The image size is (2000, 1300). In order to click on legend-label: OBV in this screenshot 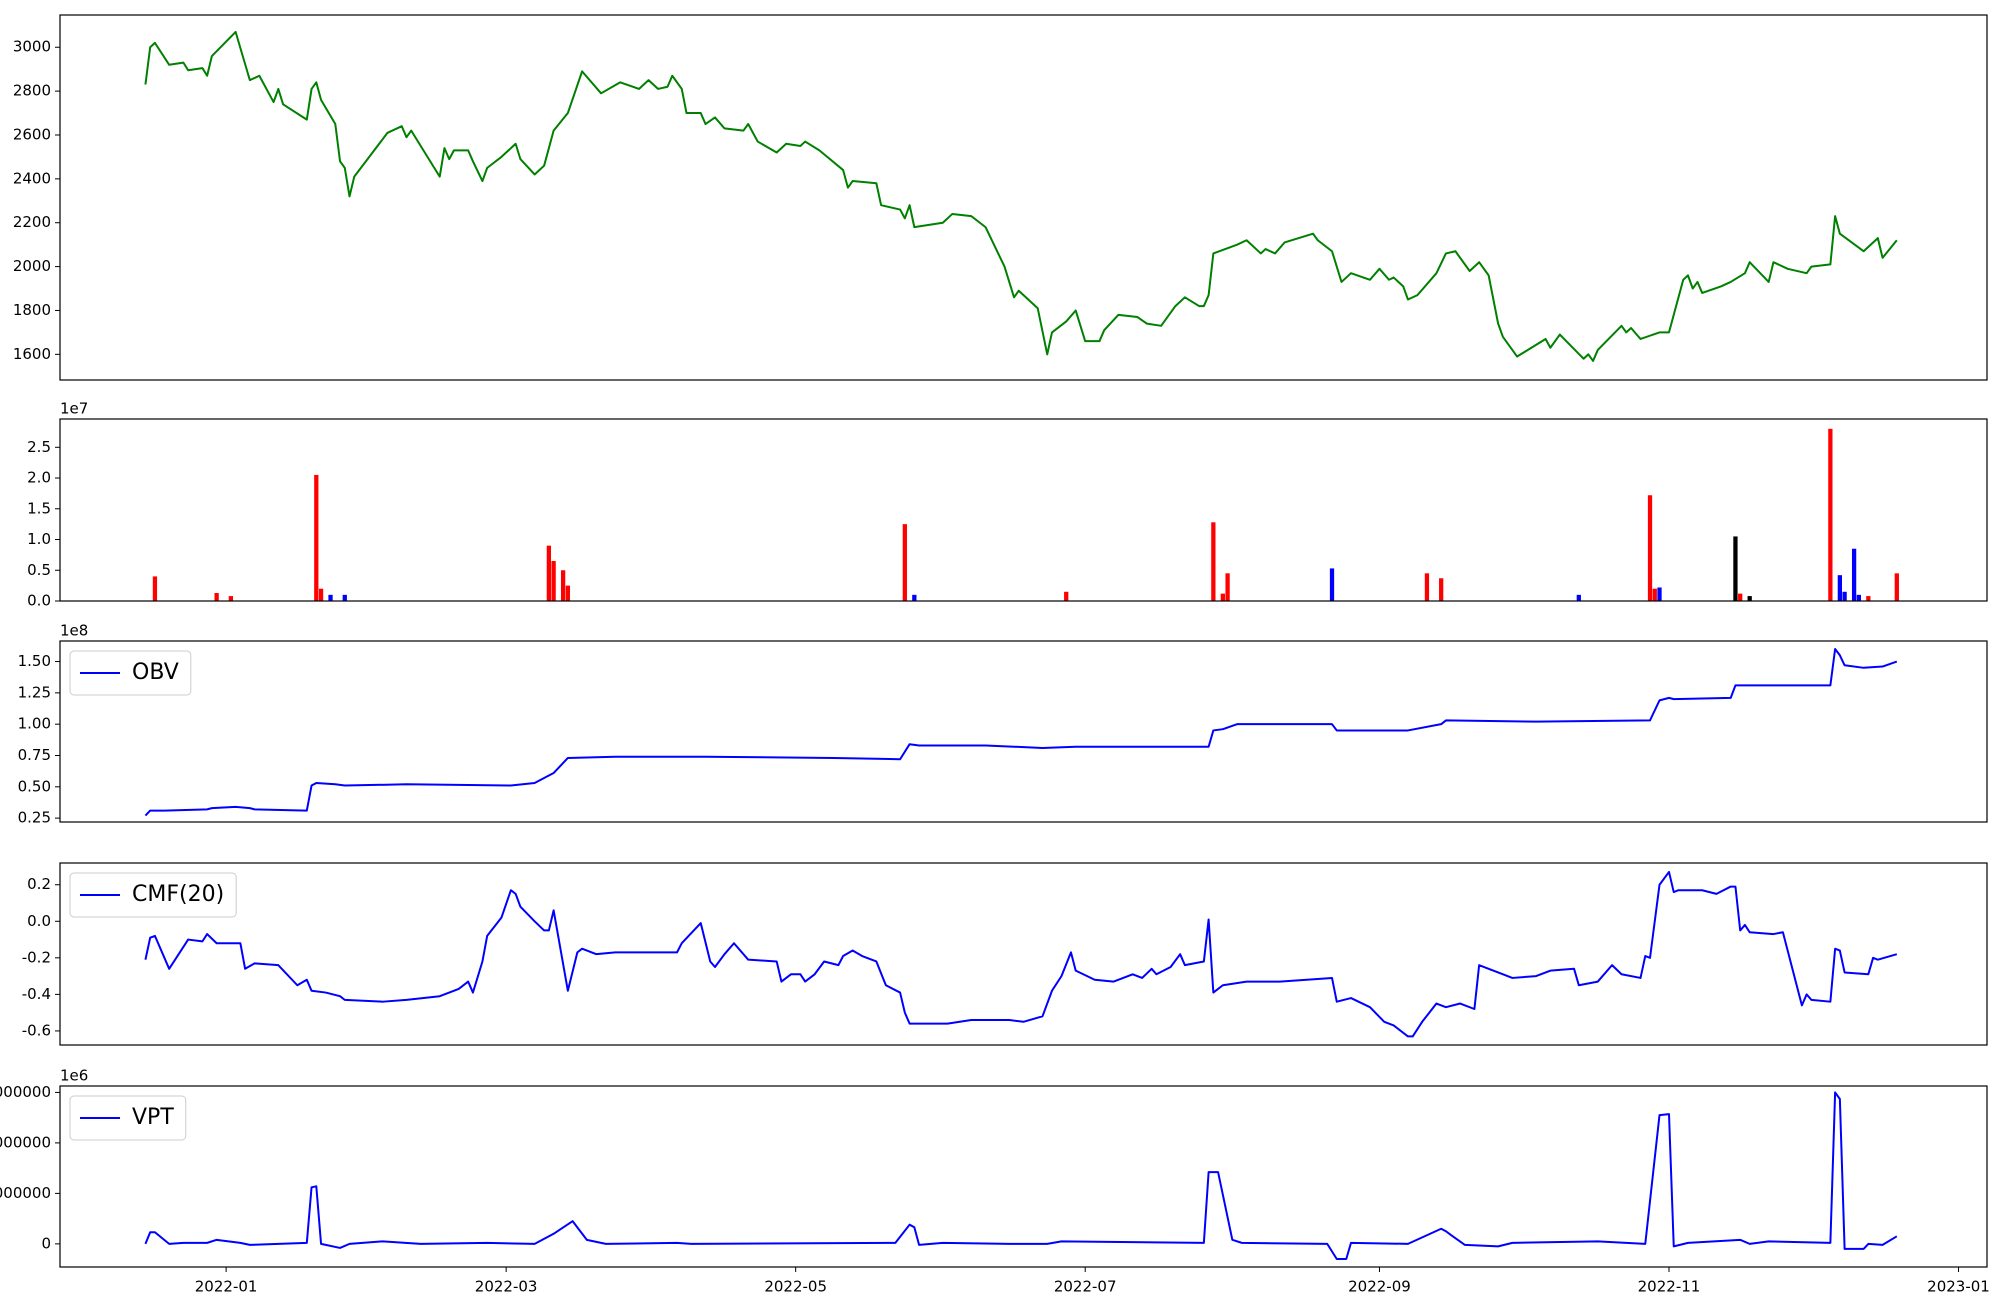, I will do `click(155, 672)`.